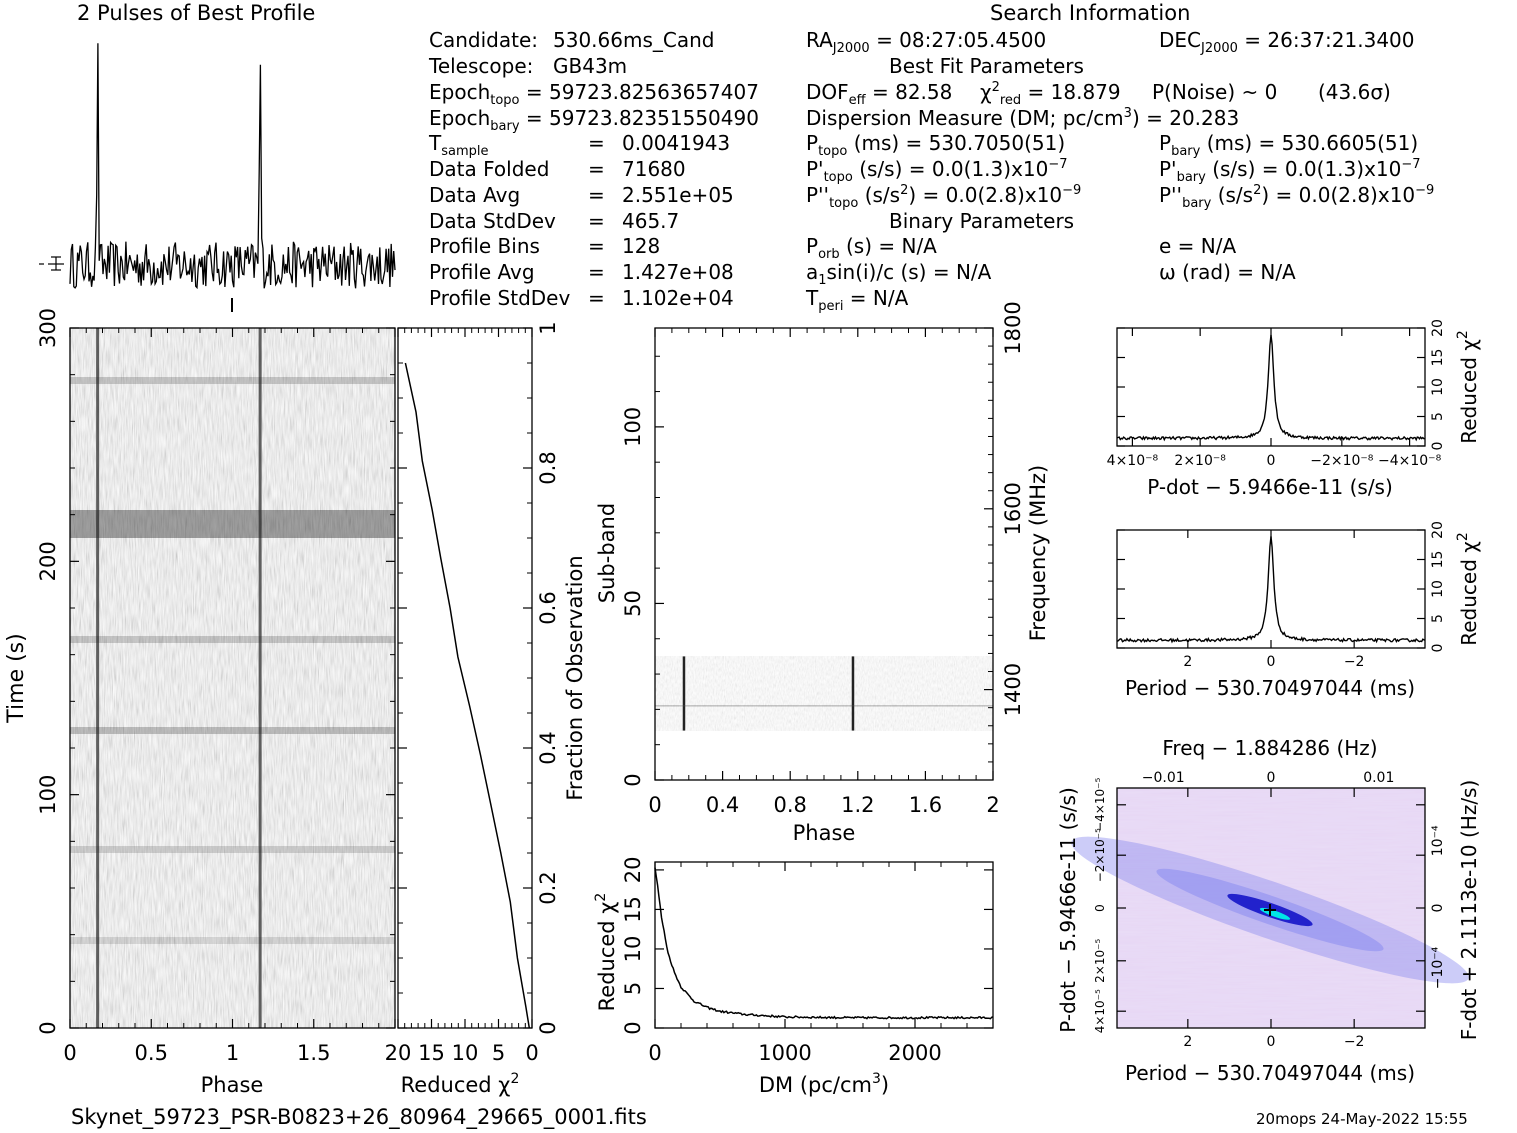  Describe the element at coordinates (1013, 508) in the screenshot. I see `y-tick-label-right: 1600` at that location.